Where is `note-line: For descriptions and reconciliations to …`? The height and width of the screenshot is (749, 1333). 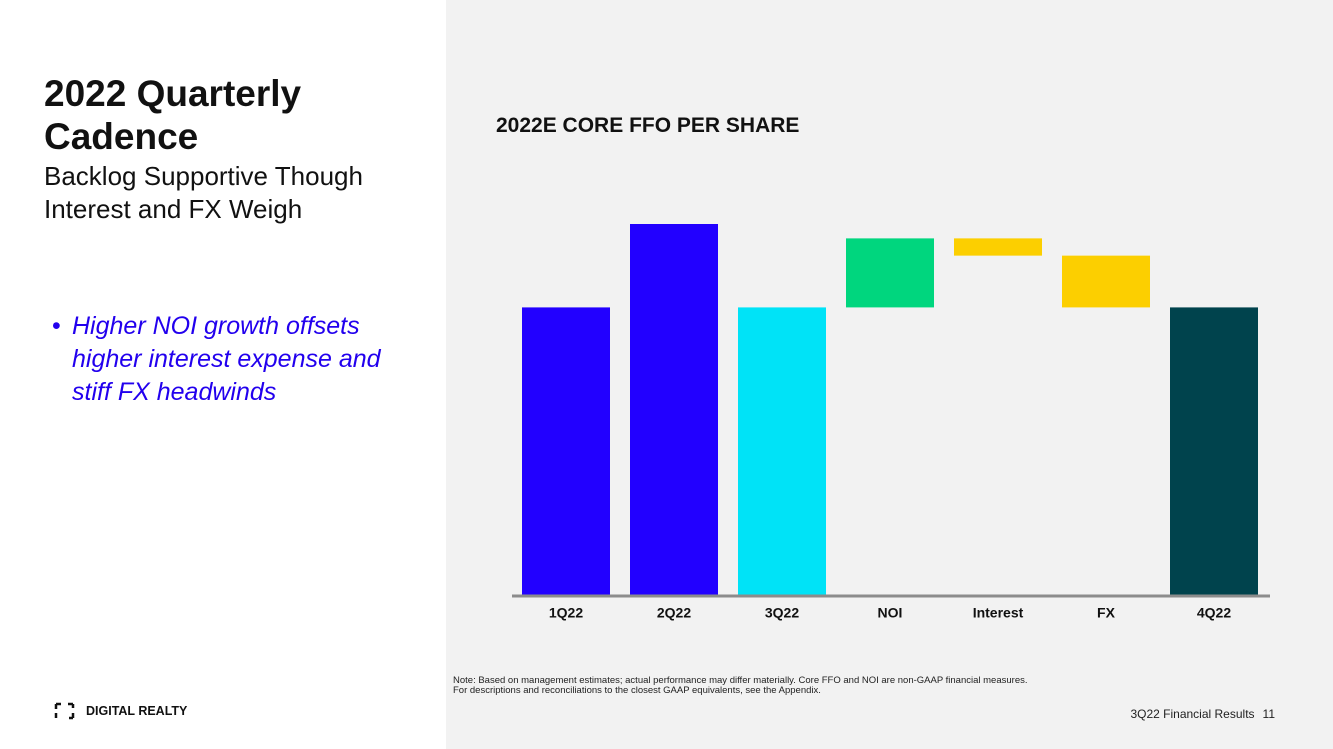 note-line: For descriptions and reconciliations to … is located at coordinates (637, 690).